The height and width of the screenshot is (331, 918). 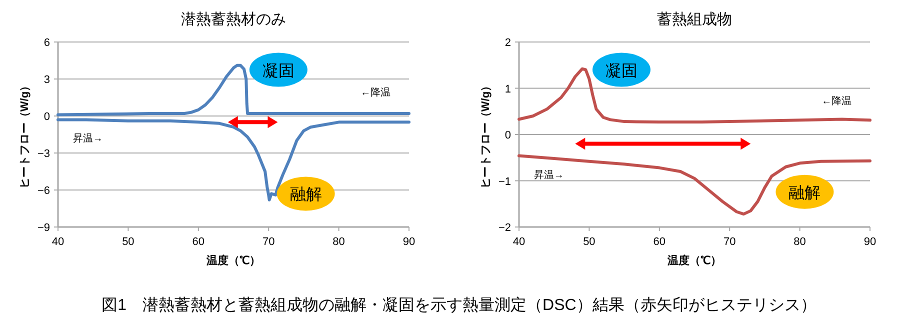 What do you see at coordinates (43, 228) in the screenshot?
I see `y-tick-label: −9` at bounding box center [43, 228].